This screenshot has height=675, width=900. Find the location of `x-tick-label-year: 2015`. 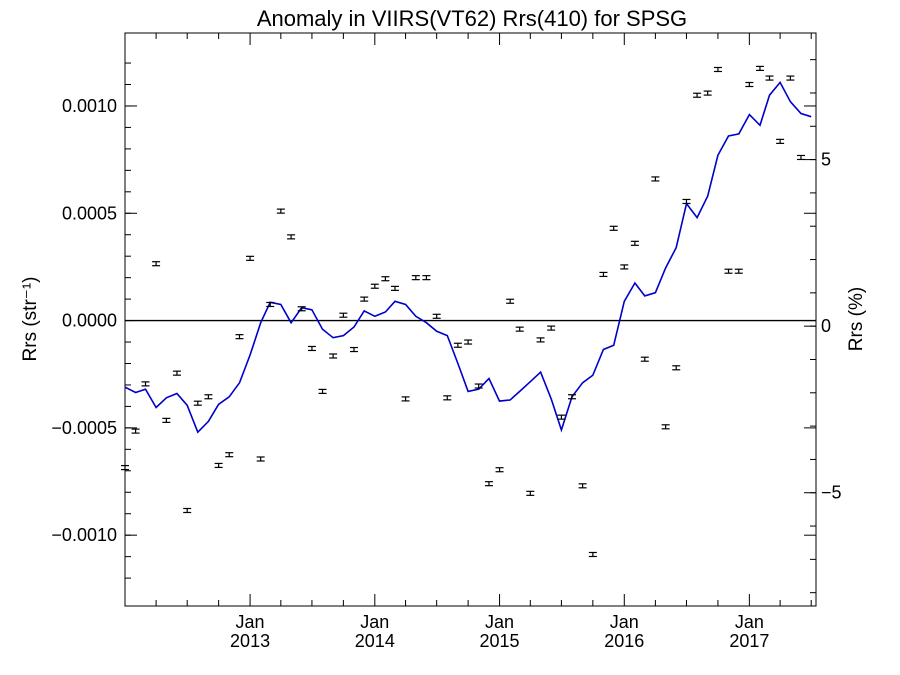

x-tick-label-year: 2015 is located at coordinates (500, 641).